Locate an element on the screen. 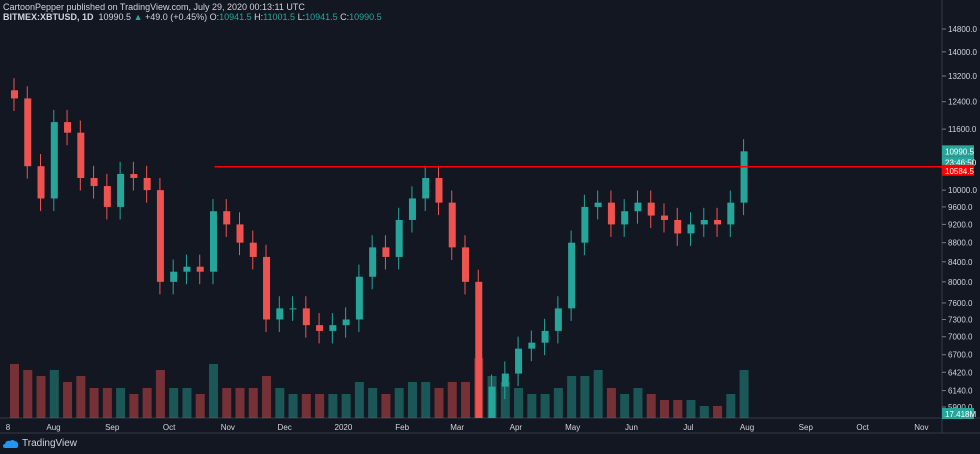 This screenshot has width=980, height=454. l-label: L: is located at coordinates (301, 17).